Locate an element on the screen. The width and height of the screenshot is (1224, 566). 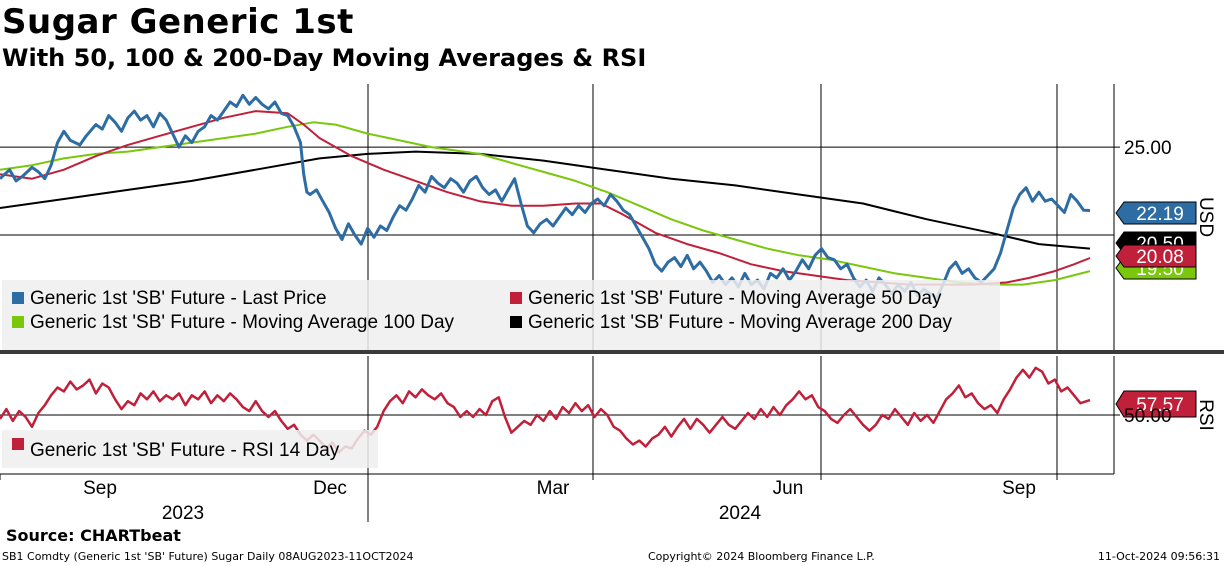
legend-label: Generic 1st 'SB' Future - Last Price is located at coordinates (178, 298).